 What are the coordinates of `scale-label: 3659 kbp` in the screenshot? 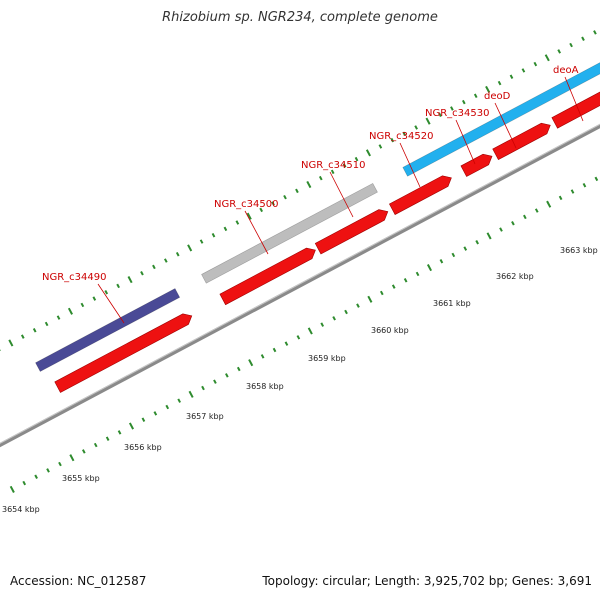 It's located at (327, 358).